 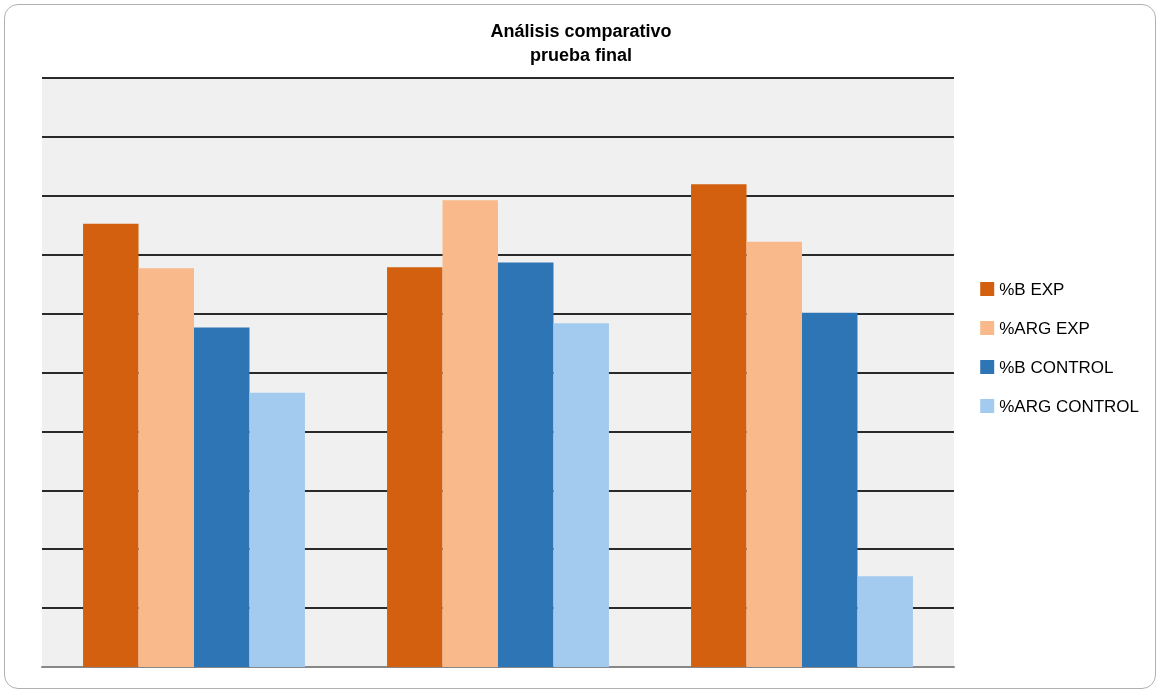 I want to click on chart-title: Análisis comparativo prueba final, so click(x=581, y=43).